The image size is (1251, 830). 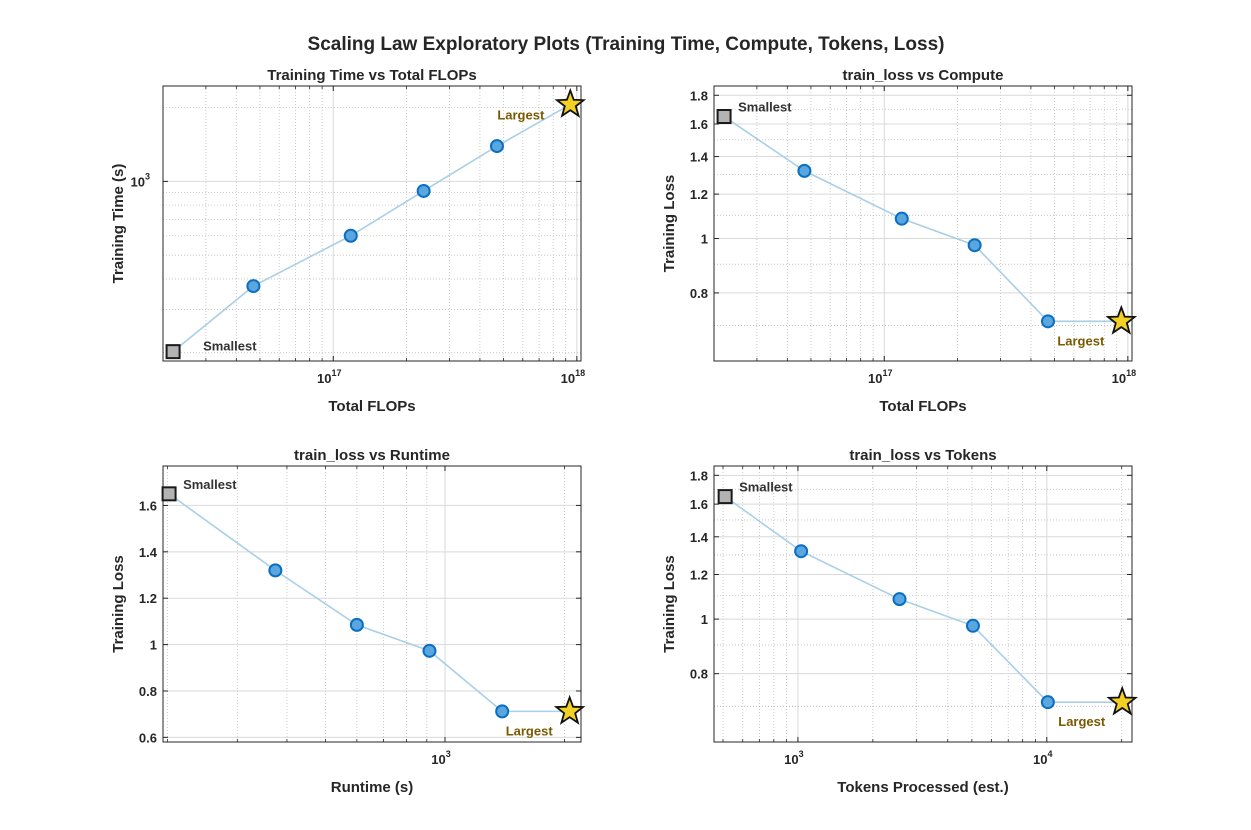 What do you see at coordinates (1042, 758) in the screenshot?
I see `x-tick-label: 10⁴` at bounding box center [1042, 758].